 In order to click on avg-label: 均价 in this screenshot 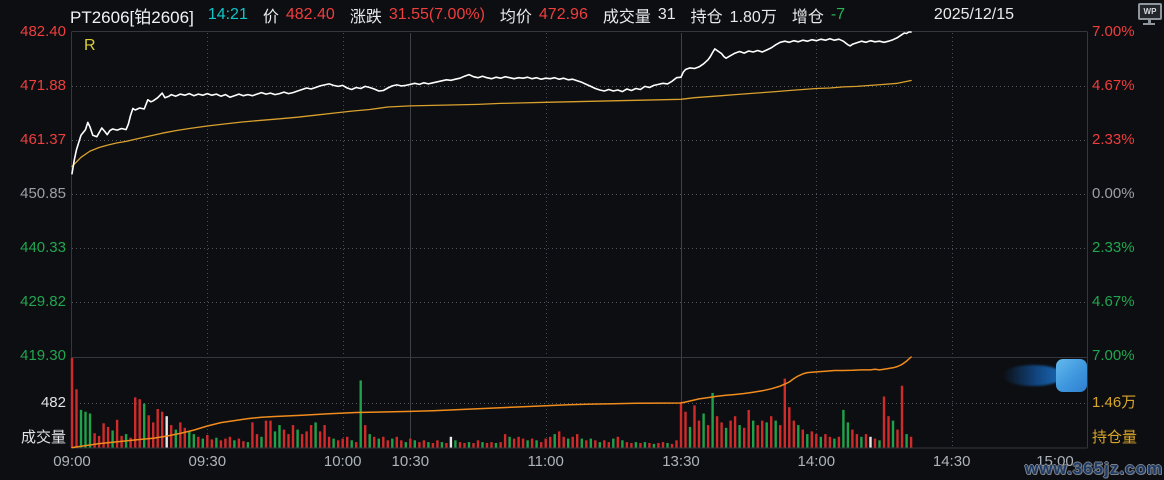, I will do `click(515, 17)`.